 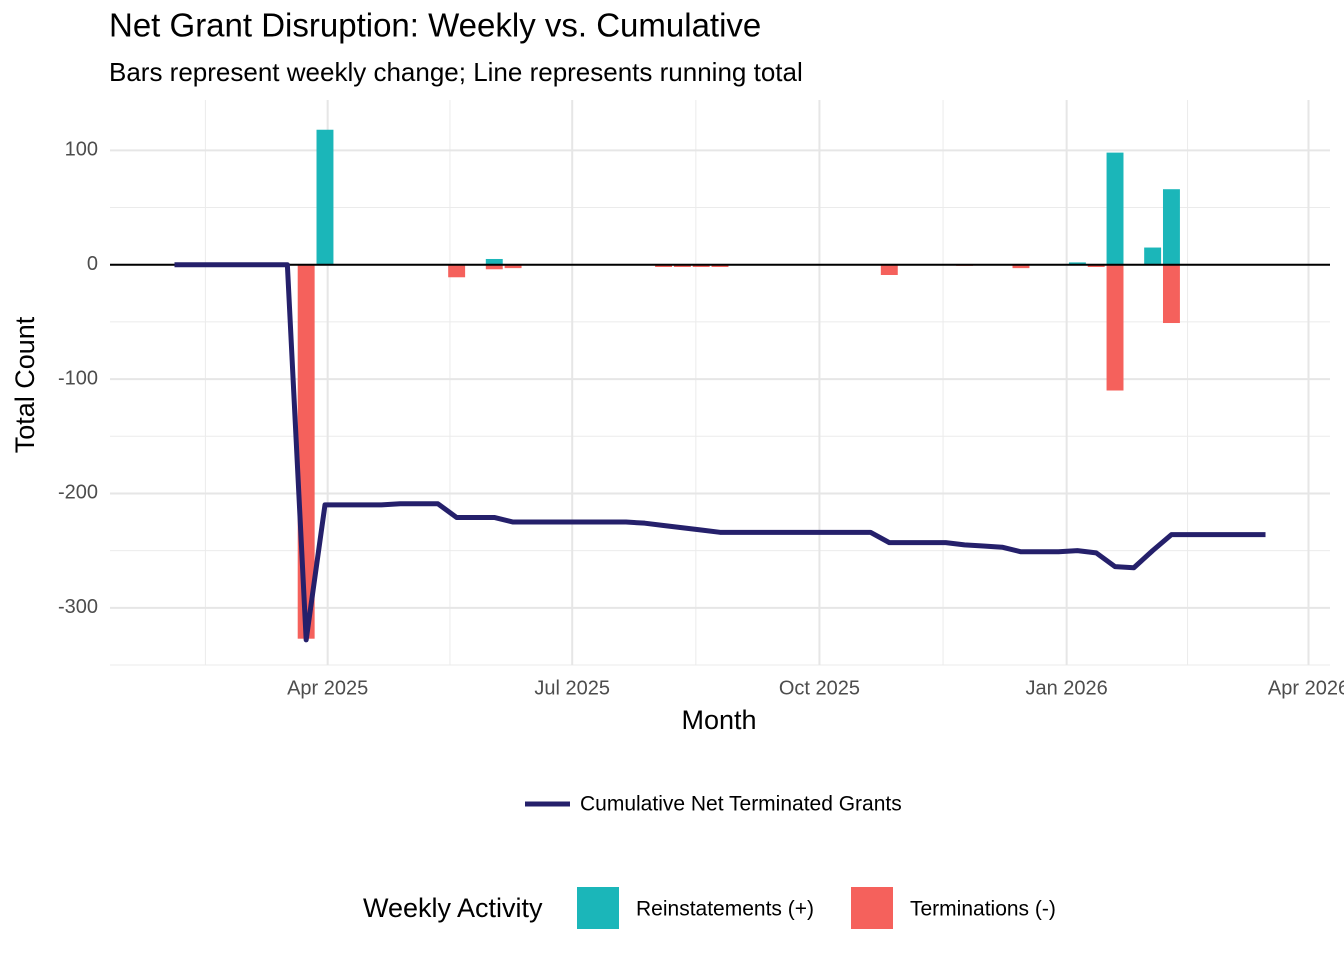 What do you see at coordinates (1067, 688) in the screenshot?
I see `x-tick-label: Jan 2026` at bounding box center [1067, 688].